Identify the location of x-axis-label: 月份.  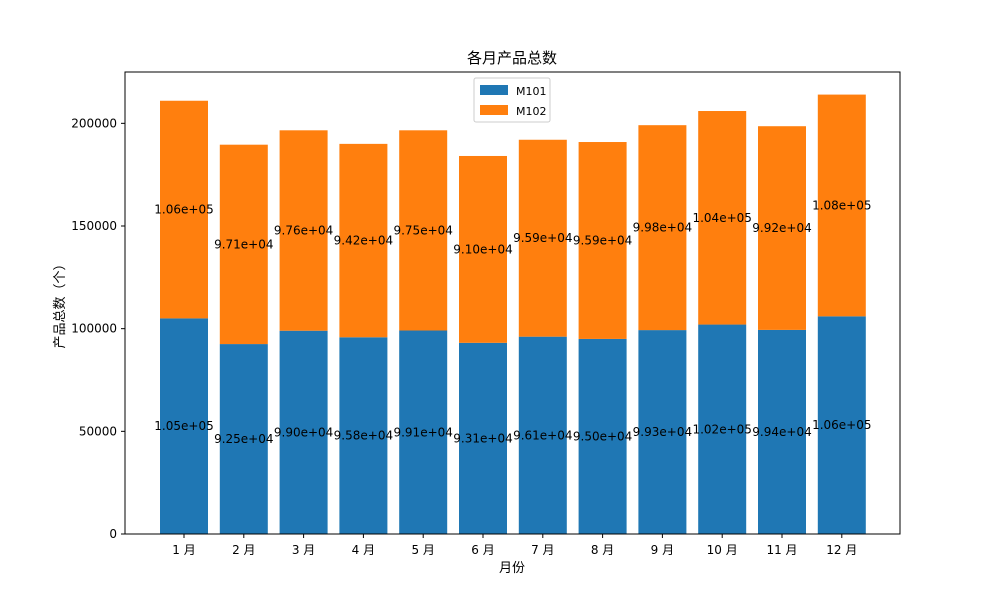
(512, 568).